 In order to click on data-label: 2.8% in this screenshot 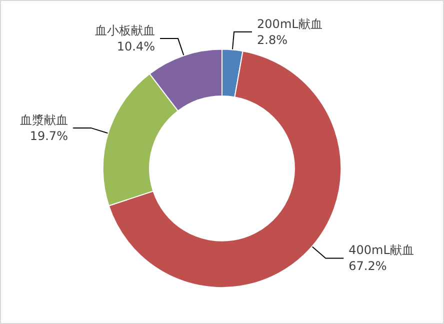, I will do `click(272, 39)`.